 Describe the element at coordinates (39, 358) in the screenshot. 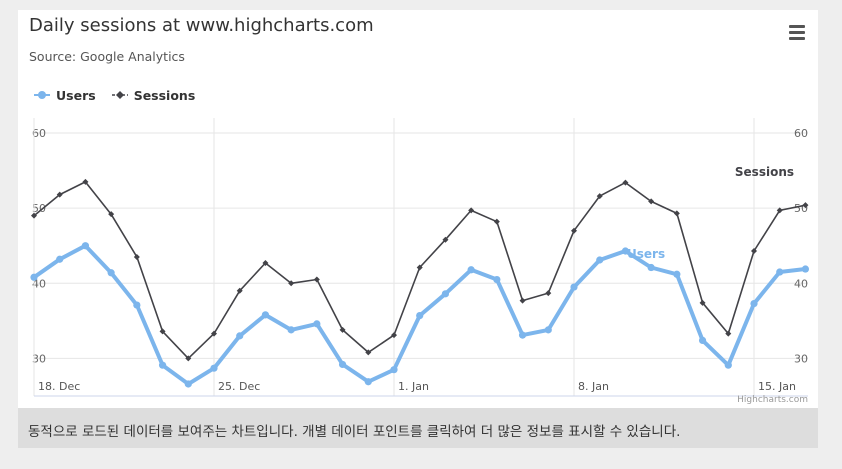

I see `y-tick-label-left: 30` at that location.